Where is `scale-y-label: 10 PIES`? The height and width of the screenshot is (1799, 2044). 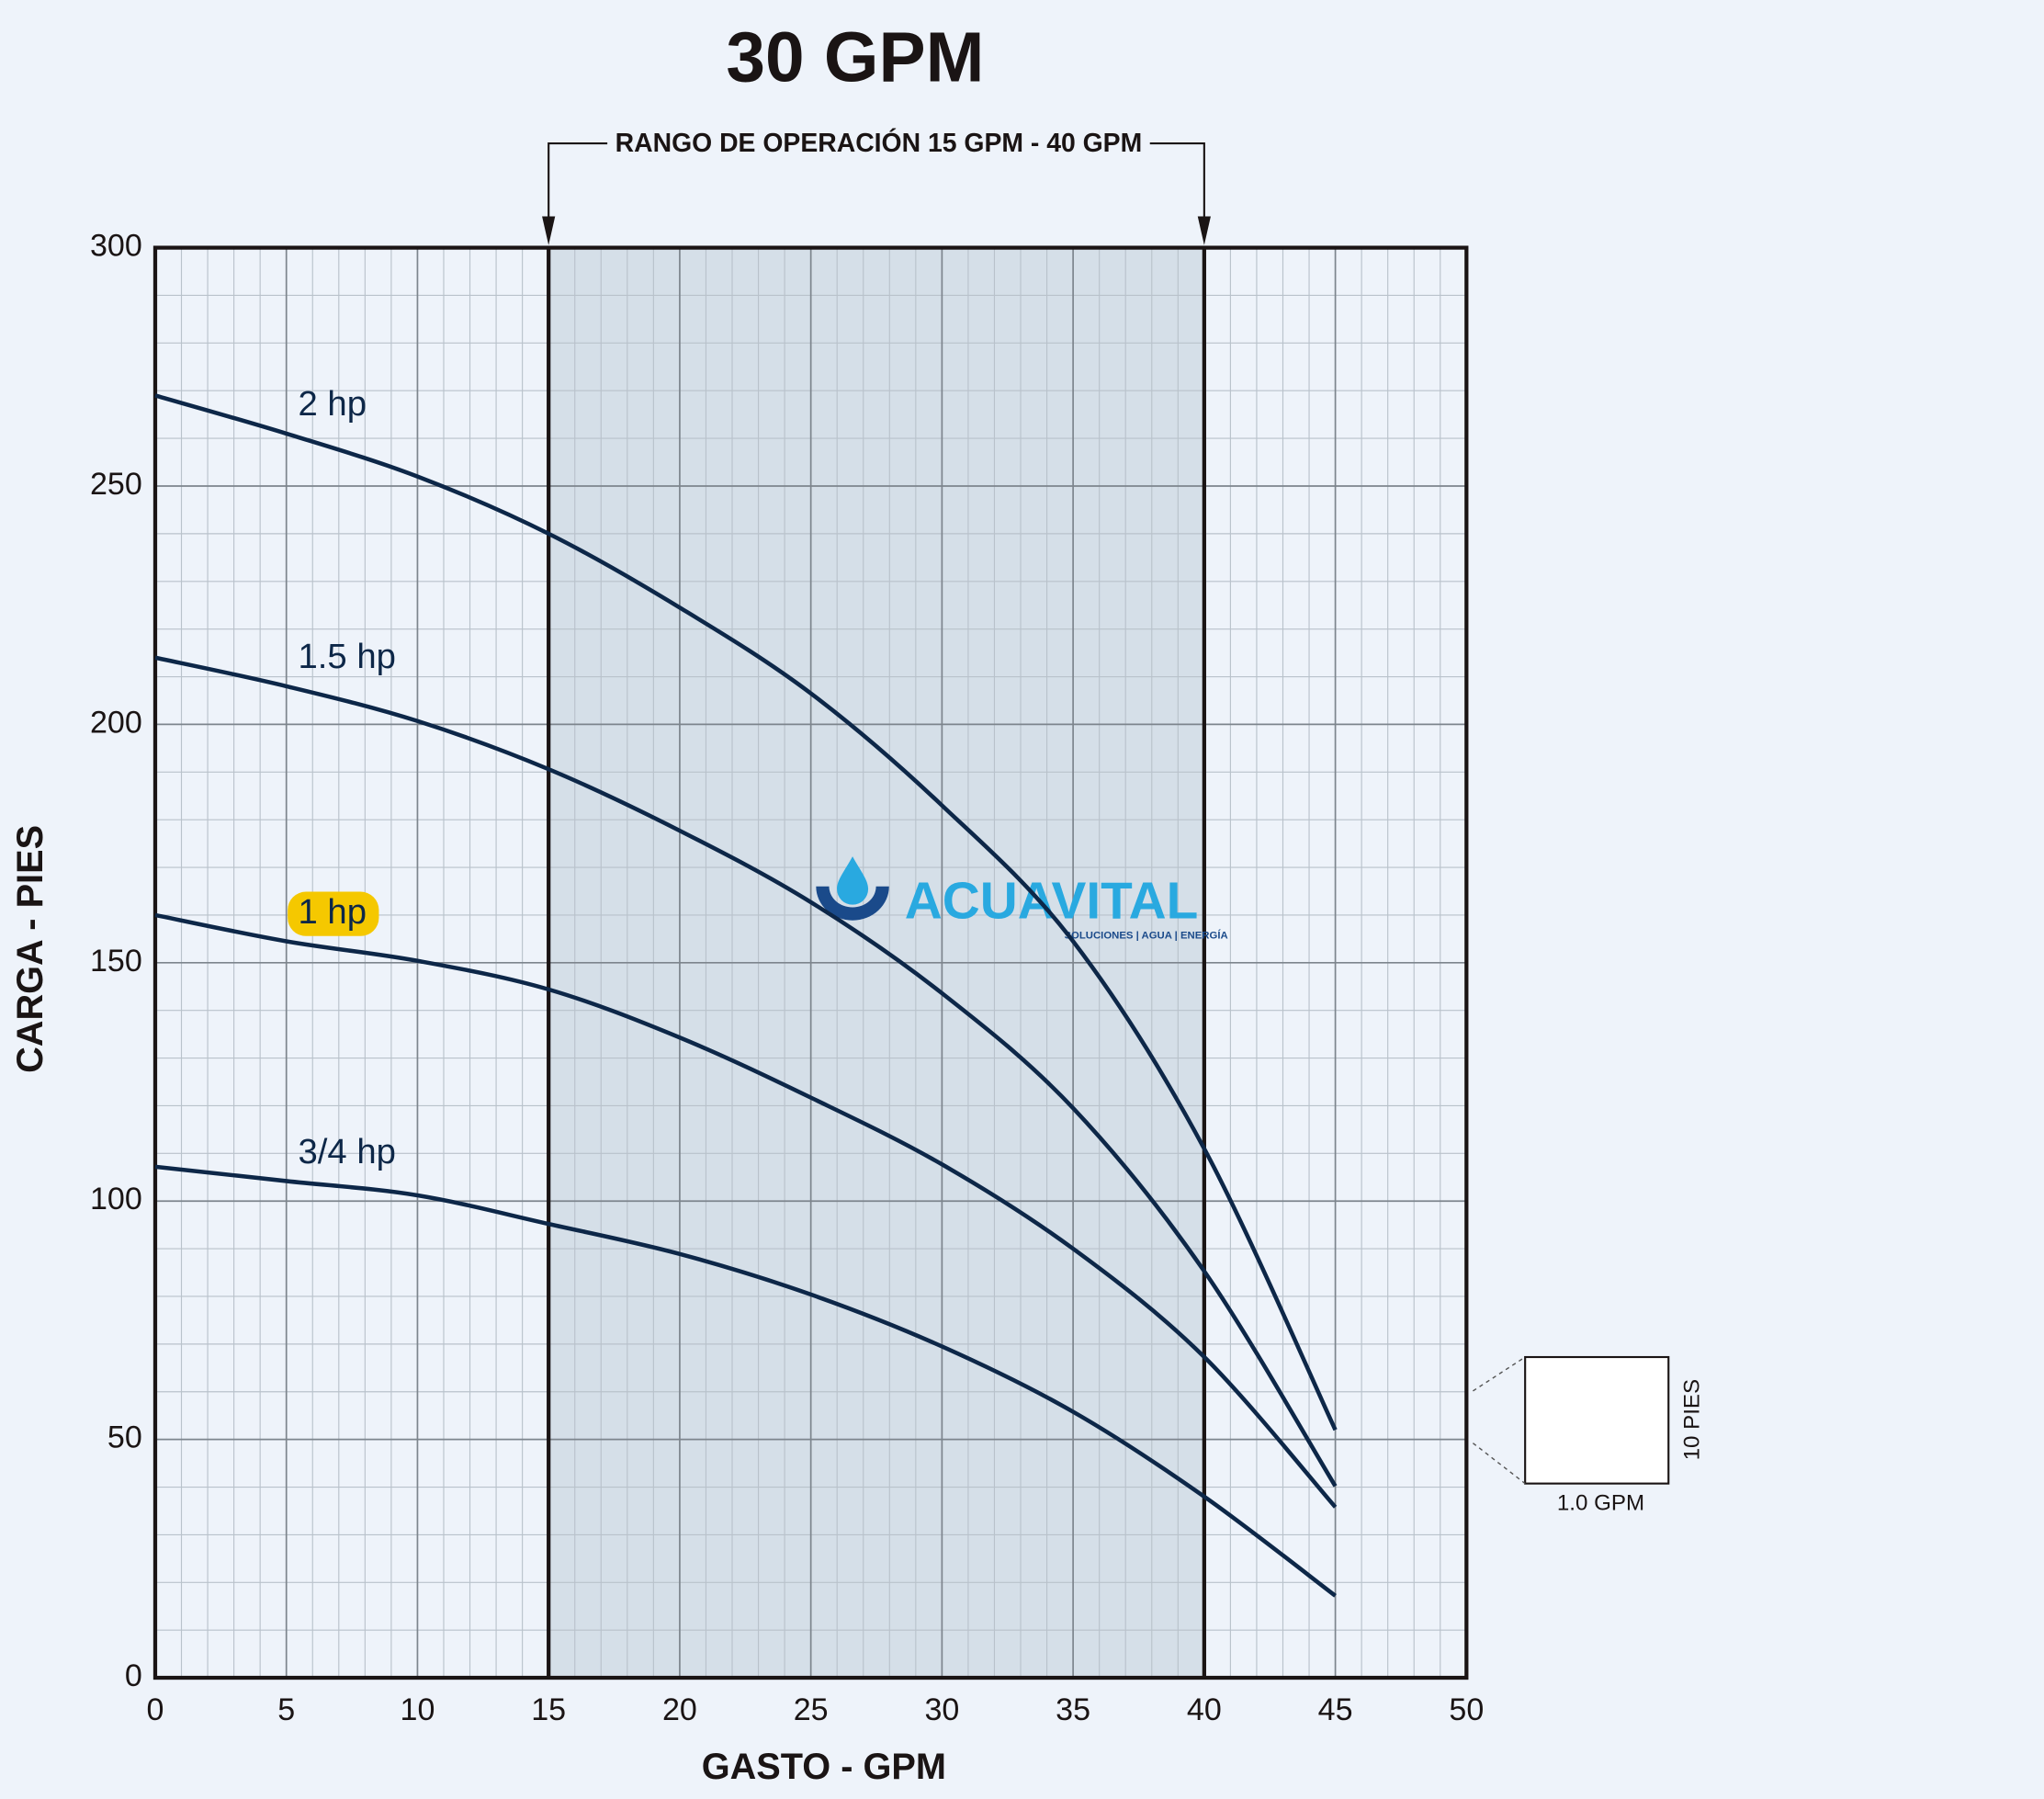 scale-y-label: 10 PIES is located at coordinates (1692, 1419).